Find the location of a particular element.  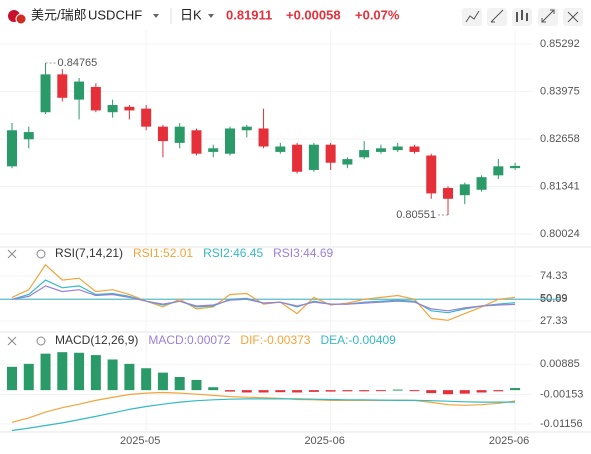

symbol: USDCHF is located at coordinates (115, 14).